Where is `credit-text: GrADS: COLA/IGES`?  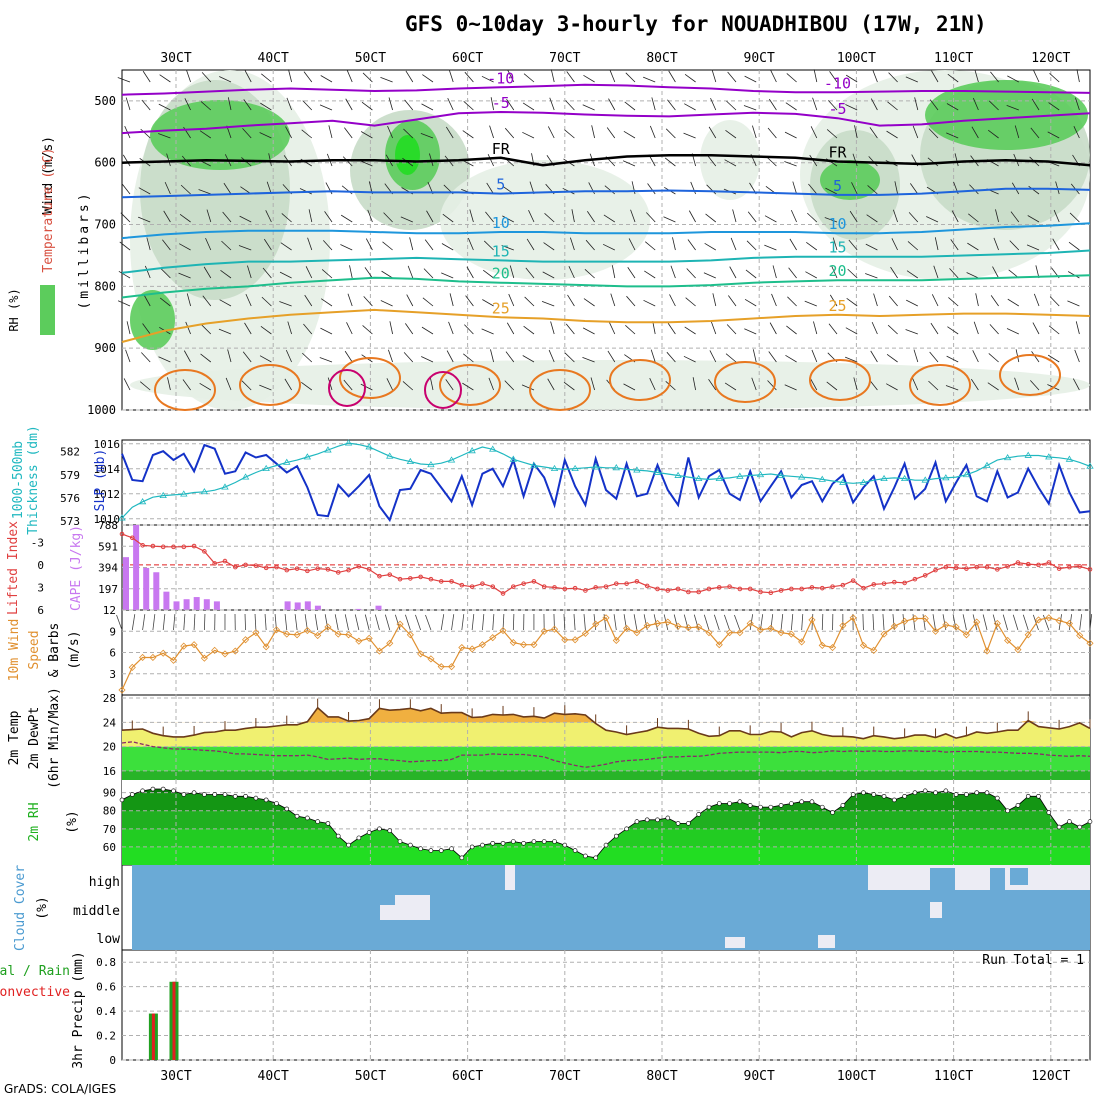
credit-text: GrADS: COLA/IGES is located at coordinates (60, 1089).